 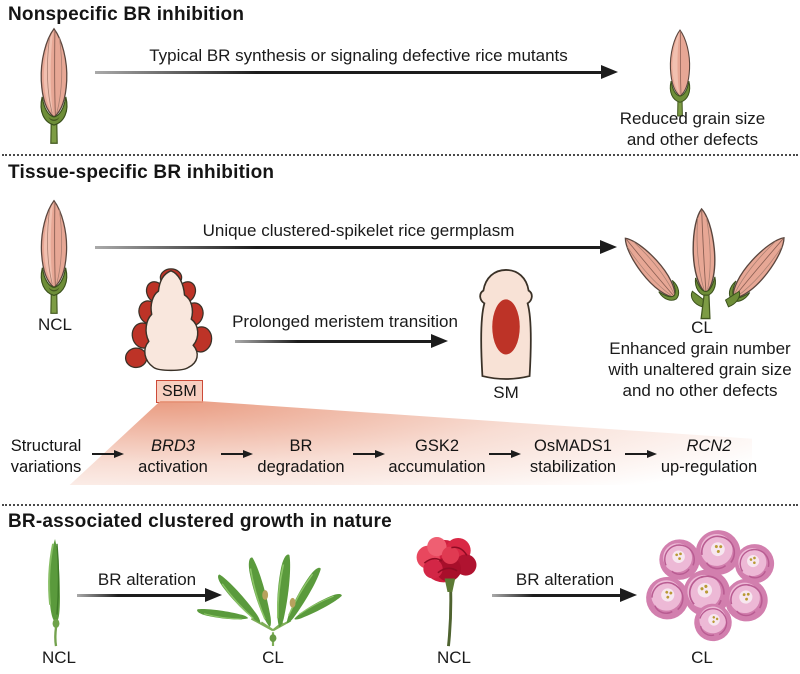 What do you see at coordinates (446, 591) in the screenshot?
I see `carnation-flower-photo` at bounding box center [446, 591].